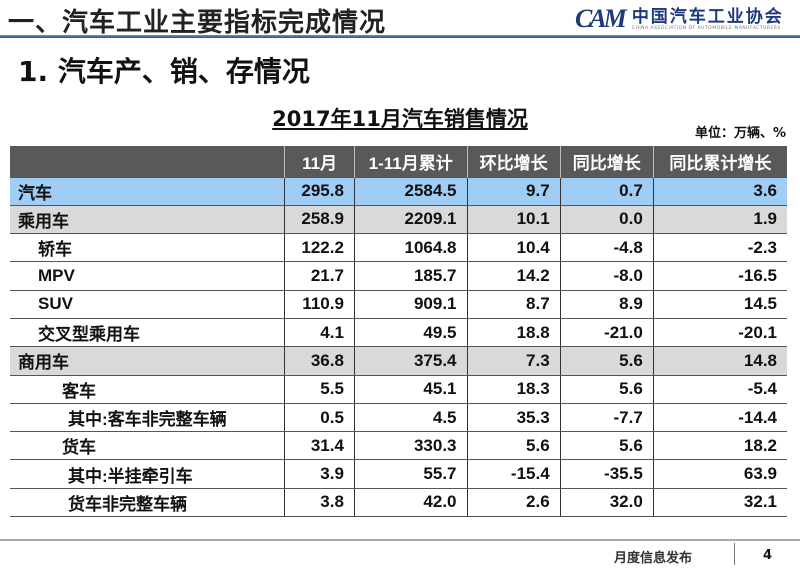 Image resolution: width=800 pixels, height=570 pixels. Describe the element at coordinates (719, 248) in the screenshot. I see `table-cell: -2.3` at that location.